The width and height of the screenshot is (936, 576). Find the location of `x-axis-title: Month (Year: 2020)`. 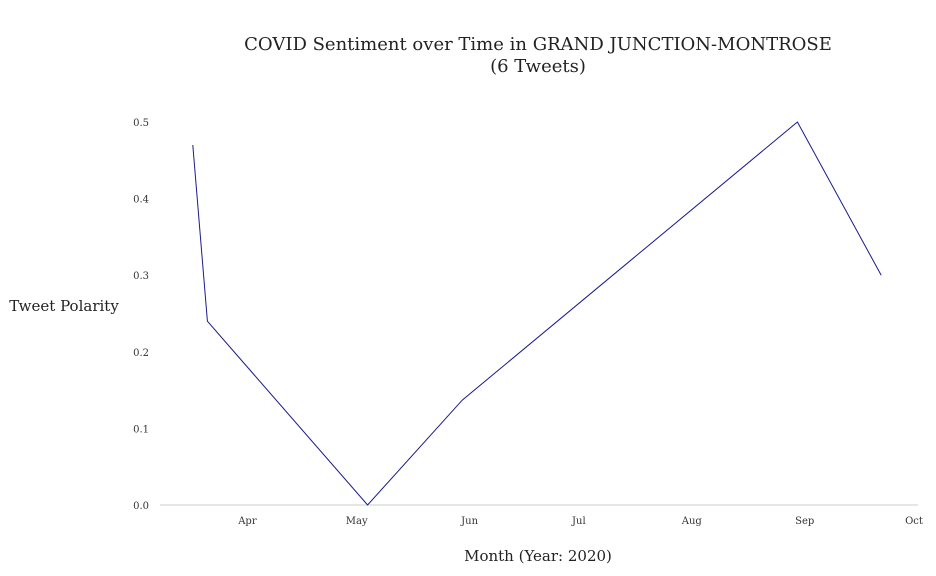

x-axis-title: Month (Year: 2020) is located at coordinates (538, 556).